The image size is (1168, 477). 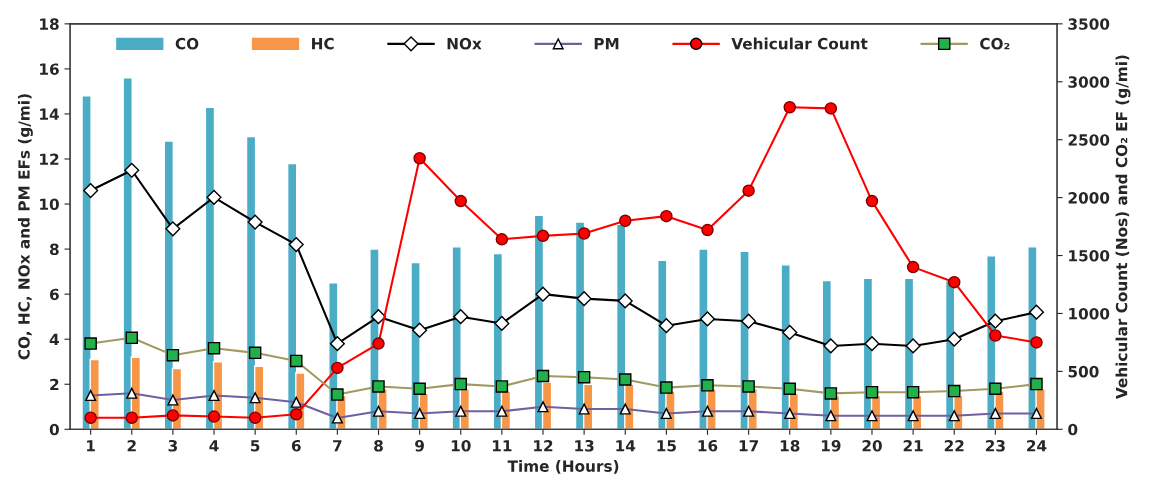 I want to click on legend-label: HC, so click(x=323, y=43).